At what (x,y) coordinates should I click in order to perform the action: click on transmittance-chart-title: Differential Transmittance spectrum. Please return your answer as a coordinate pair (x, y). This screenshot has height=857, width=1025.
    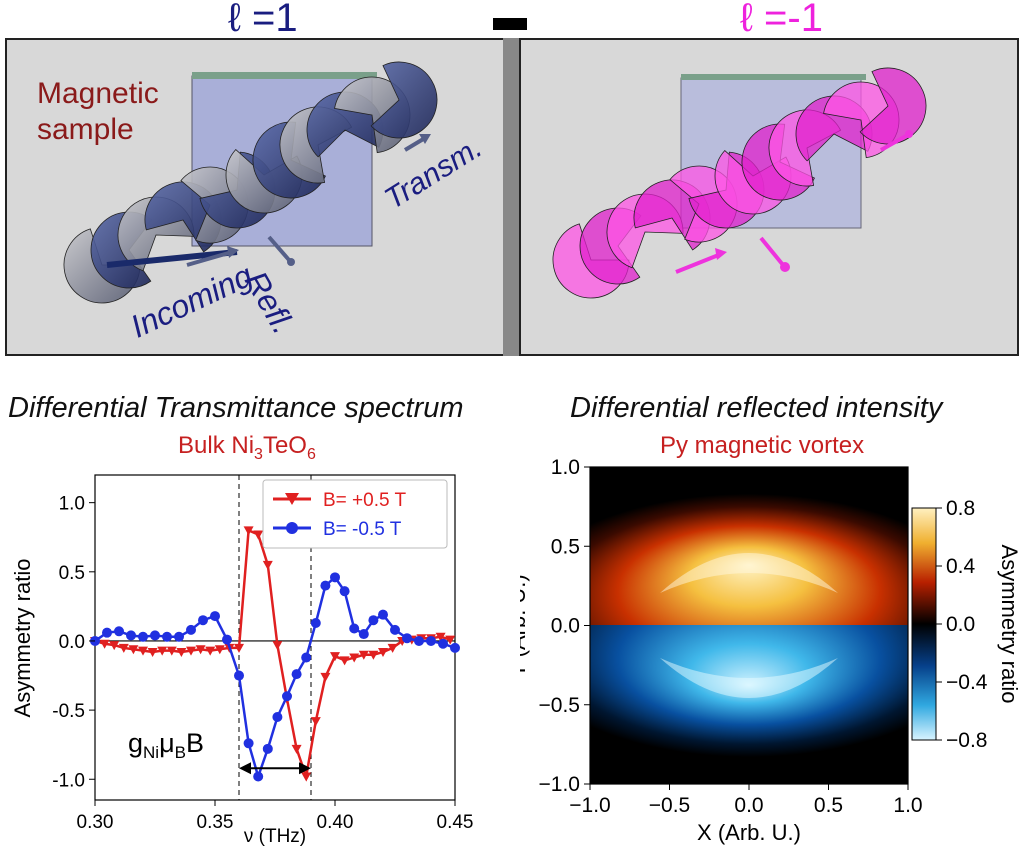
    Looking at the image, I should click on (236, 408).